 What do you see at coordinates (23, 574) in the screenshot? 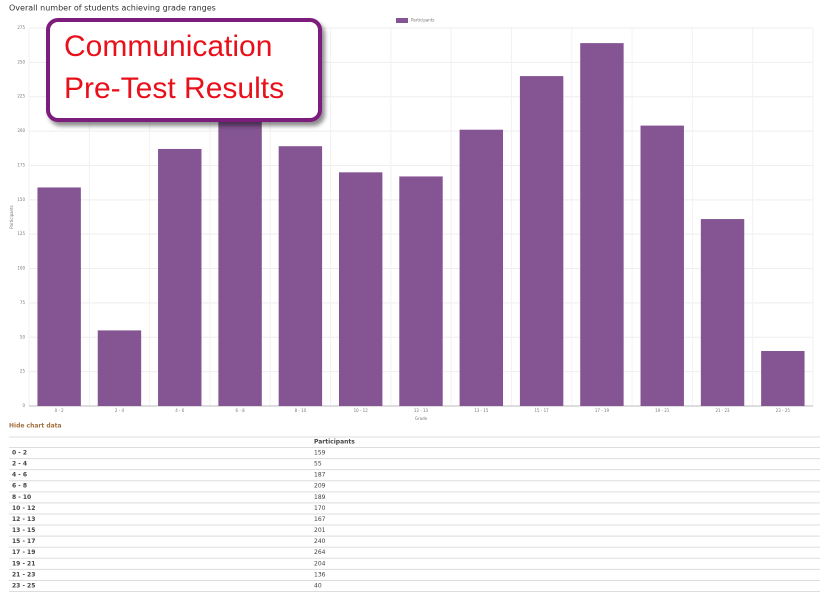
I see `table-row-label: 21 - 23` at bounding box center [23, 574].